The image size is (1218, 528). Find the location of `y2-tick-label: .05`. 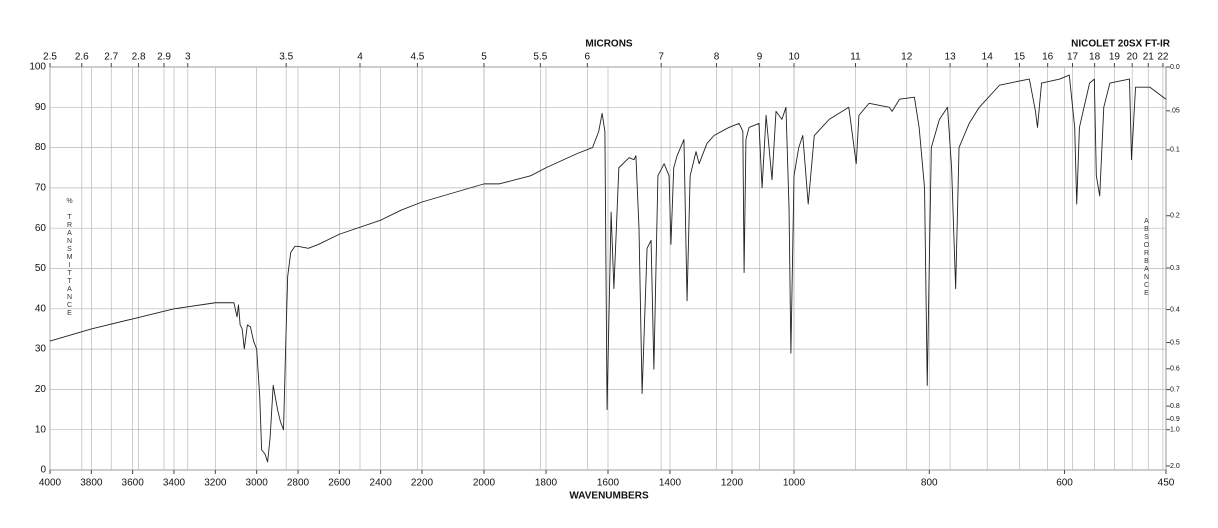

y2-tick-label: .05 is located at coordinates (1175, 111).